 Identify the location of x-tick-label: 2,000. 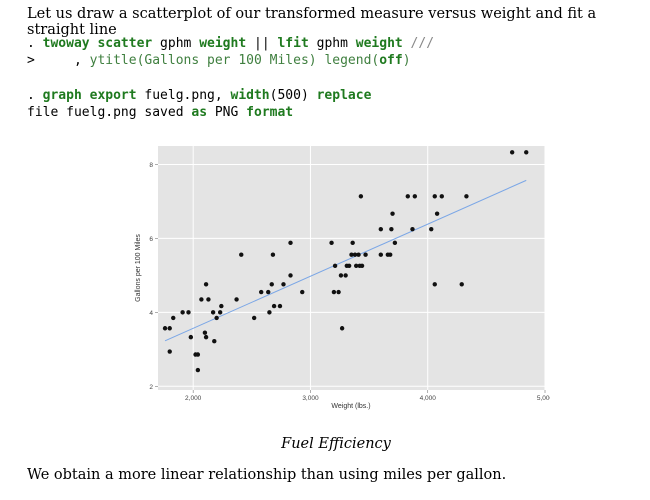
(193, 398).